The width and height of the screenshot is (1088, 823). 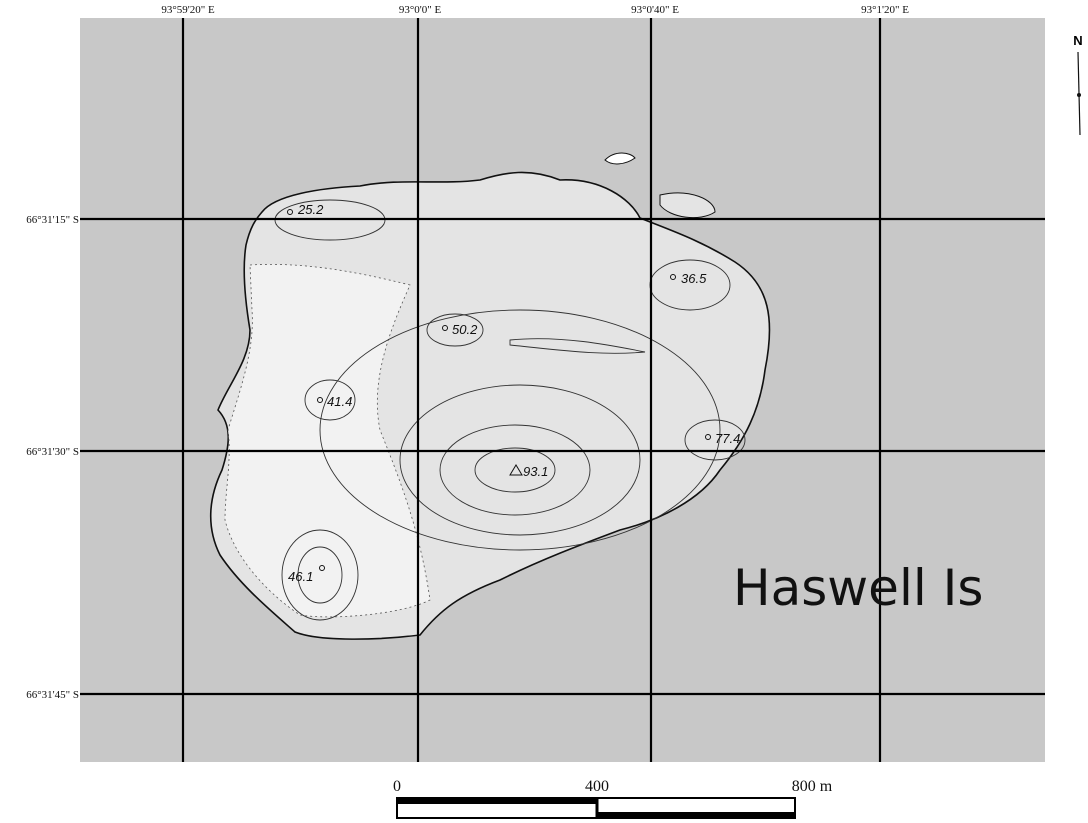 I want to click on elevation-label: 25.2, so click(x=310, y=209).